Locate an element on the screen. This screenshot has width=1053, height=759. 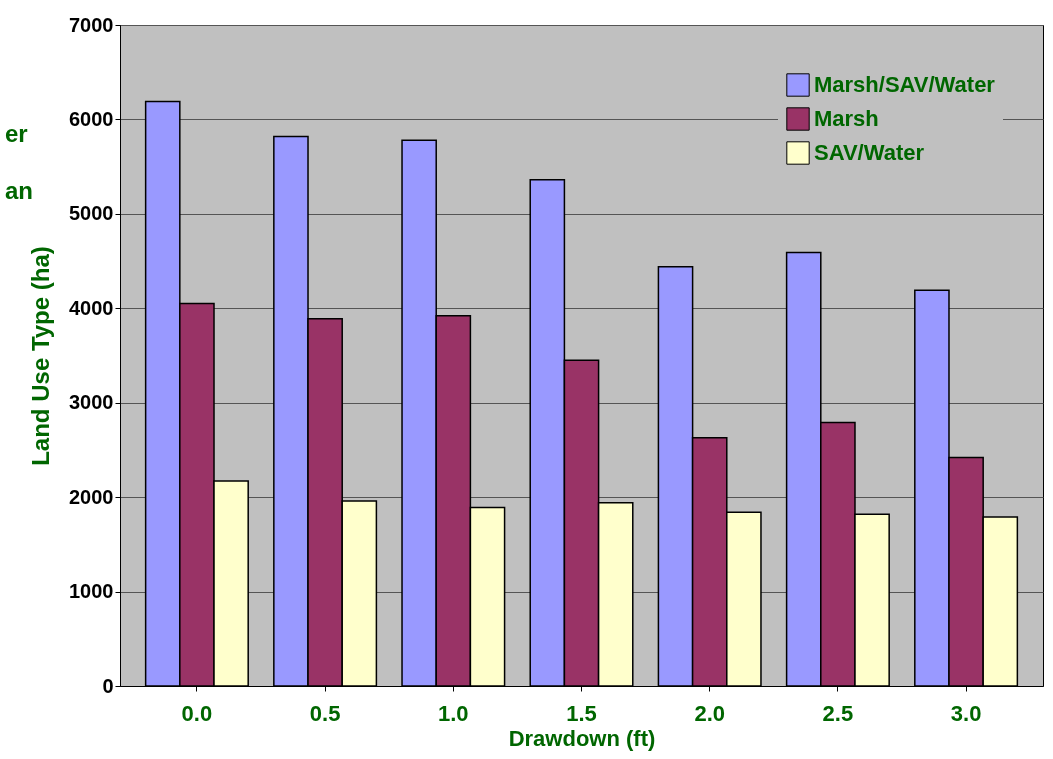
x-tick-label: 0.5 is located at coordinates (325, 713).